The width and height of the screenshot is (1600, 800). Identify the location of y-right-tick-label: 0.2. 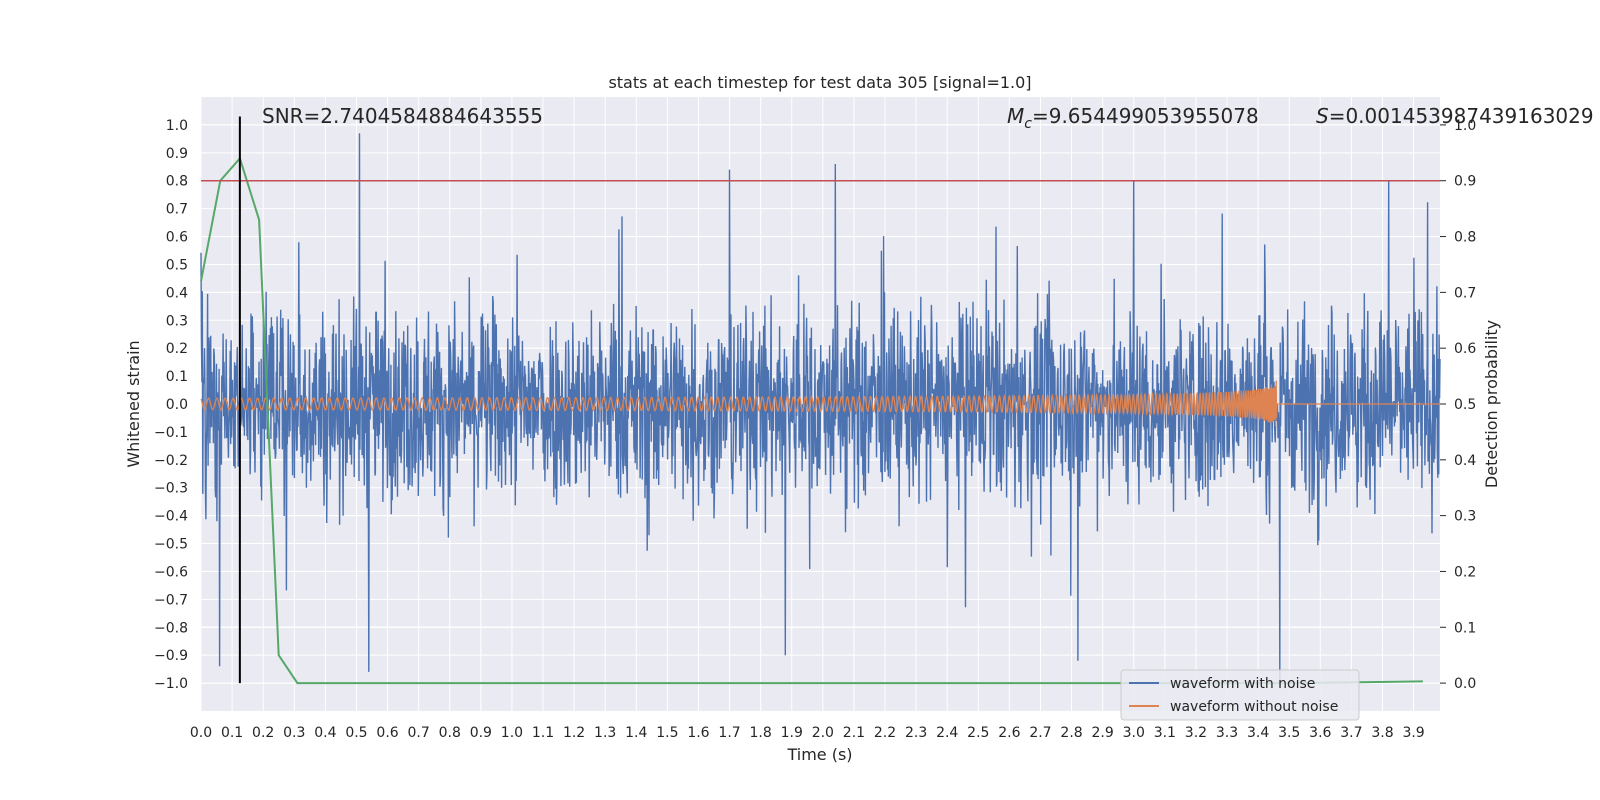
(1465, 572).